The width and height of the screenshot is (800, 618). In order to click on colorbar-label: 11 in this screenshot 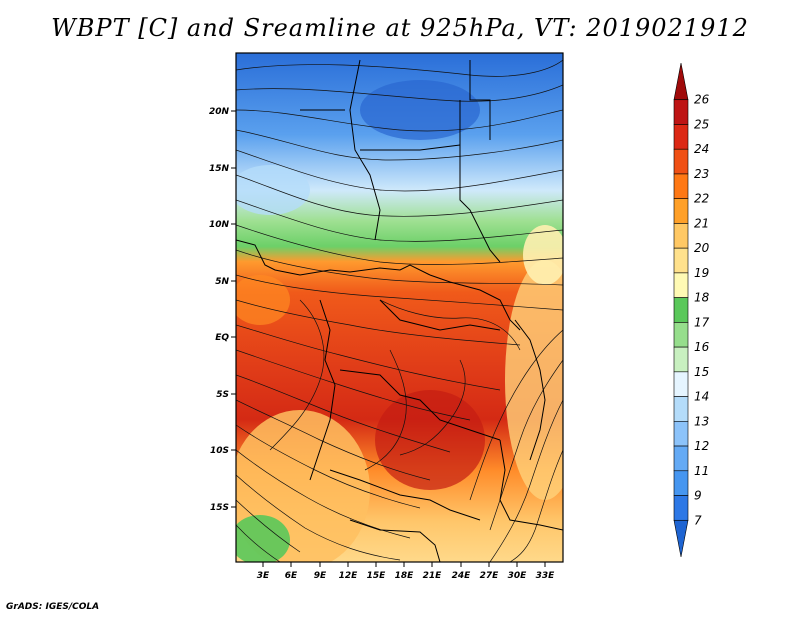, I will do `click(701, 471)`.